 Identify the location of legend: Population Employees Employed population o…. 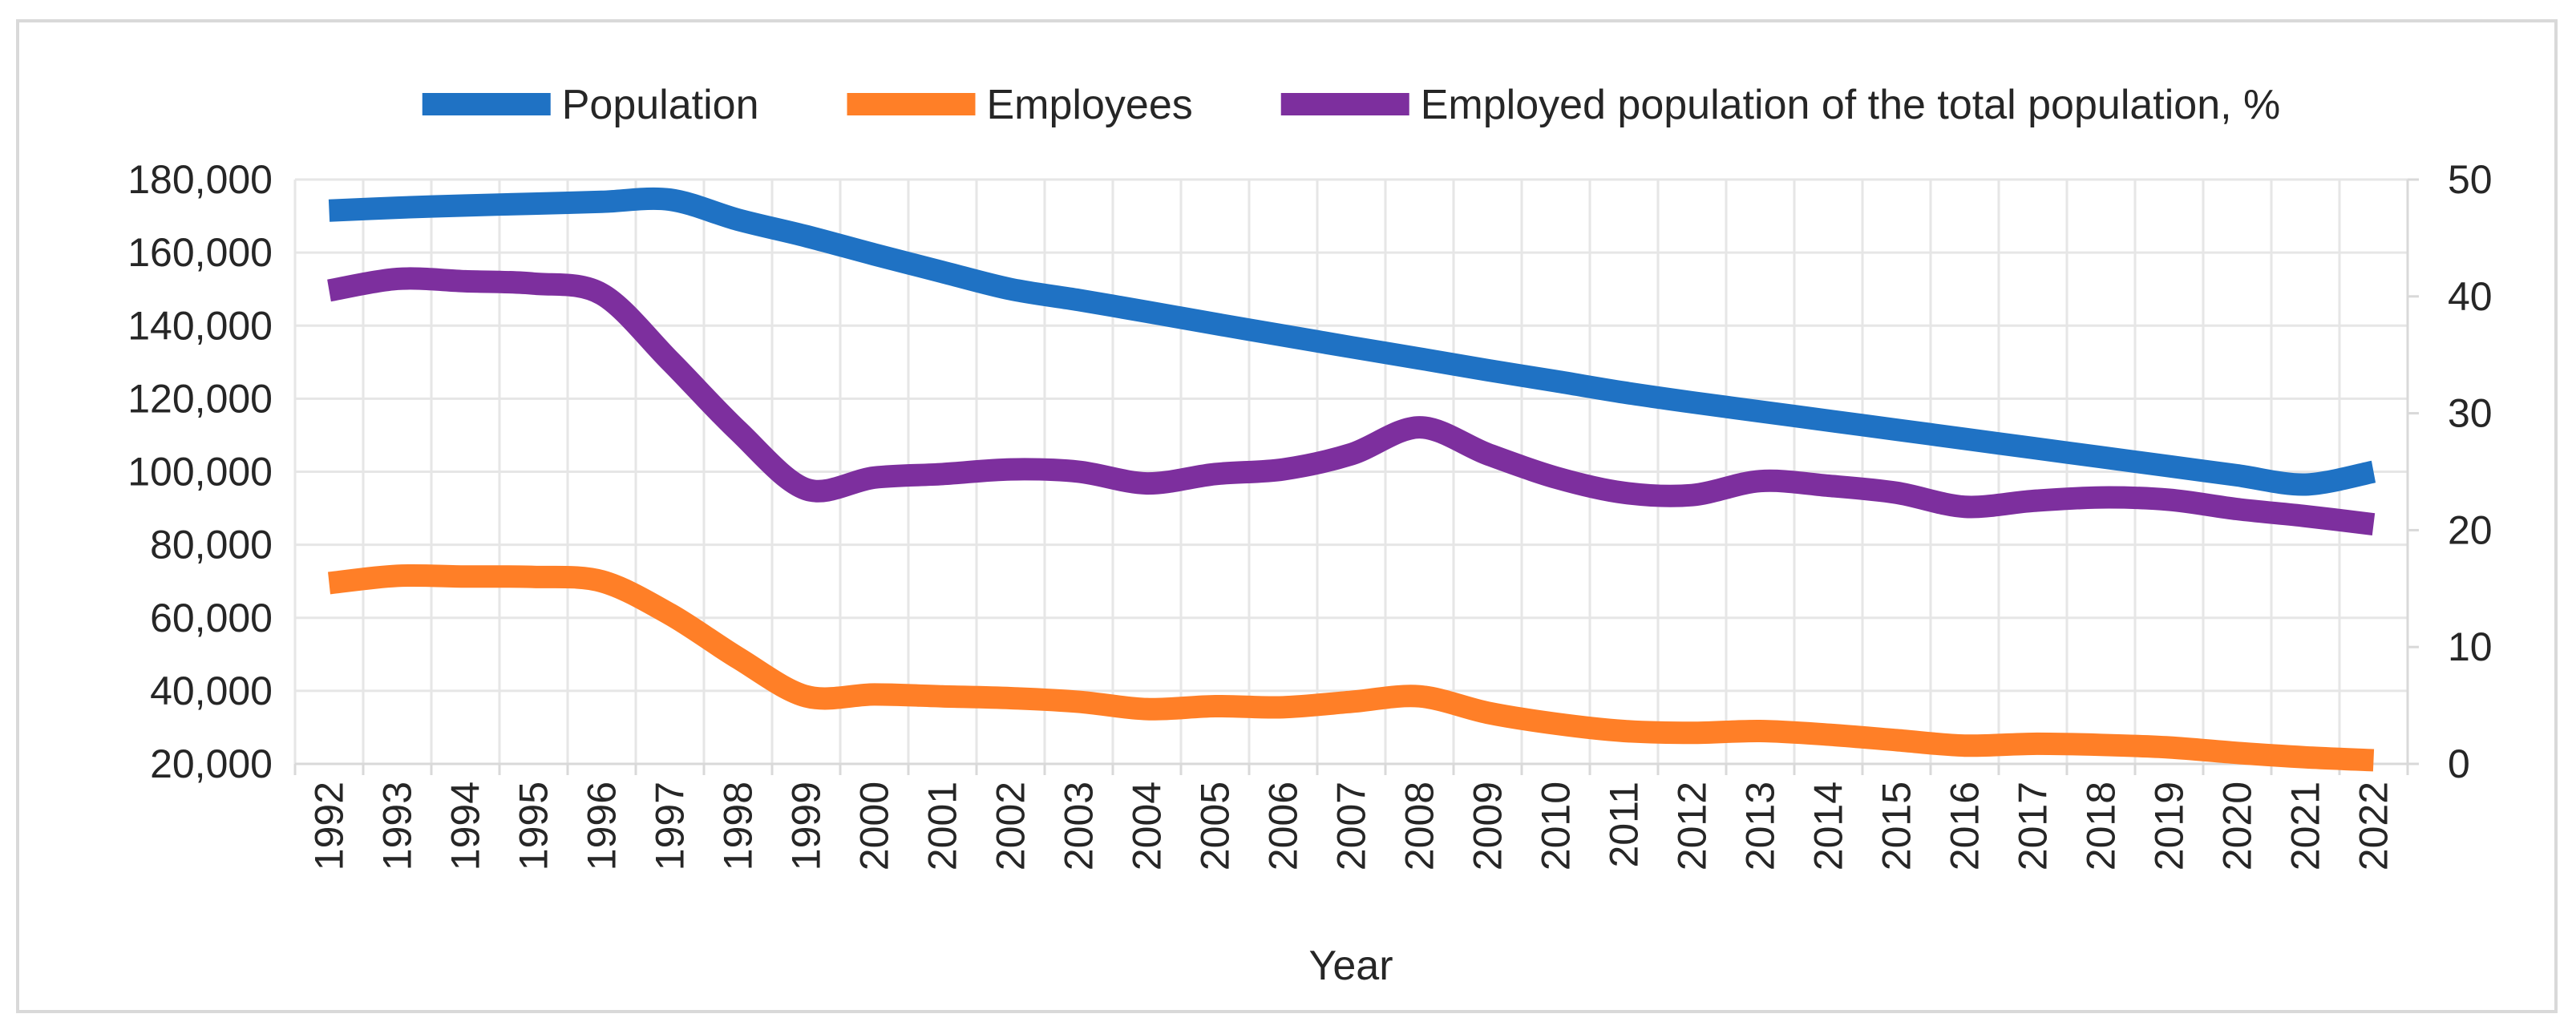
(1351, 105).